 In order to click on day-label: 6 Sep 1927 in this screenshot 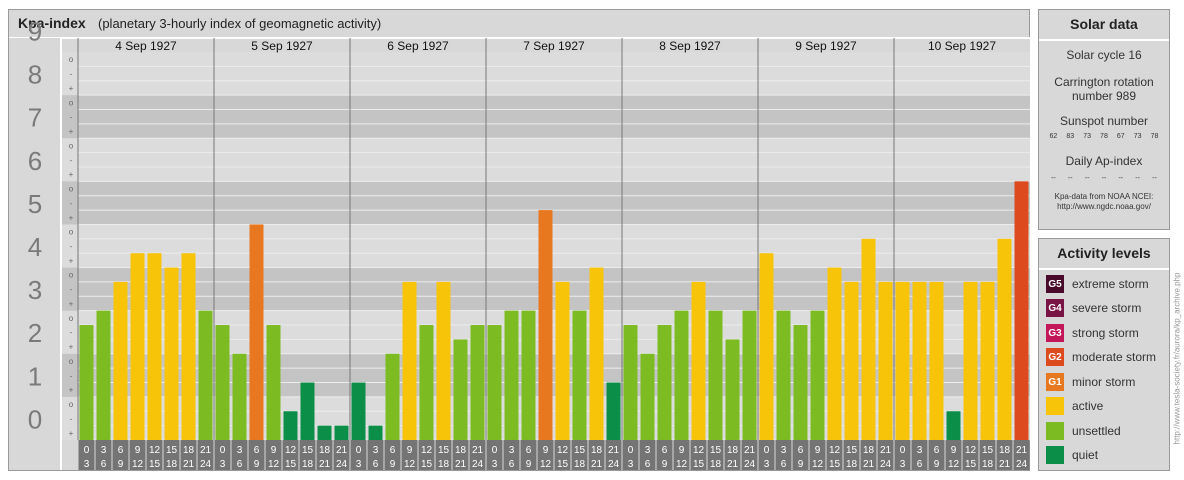, I will do `click(418, 46)`.